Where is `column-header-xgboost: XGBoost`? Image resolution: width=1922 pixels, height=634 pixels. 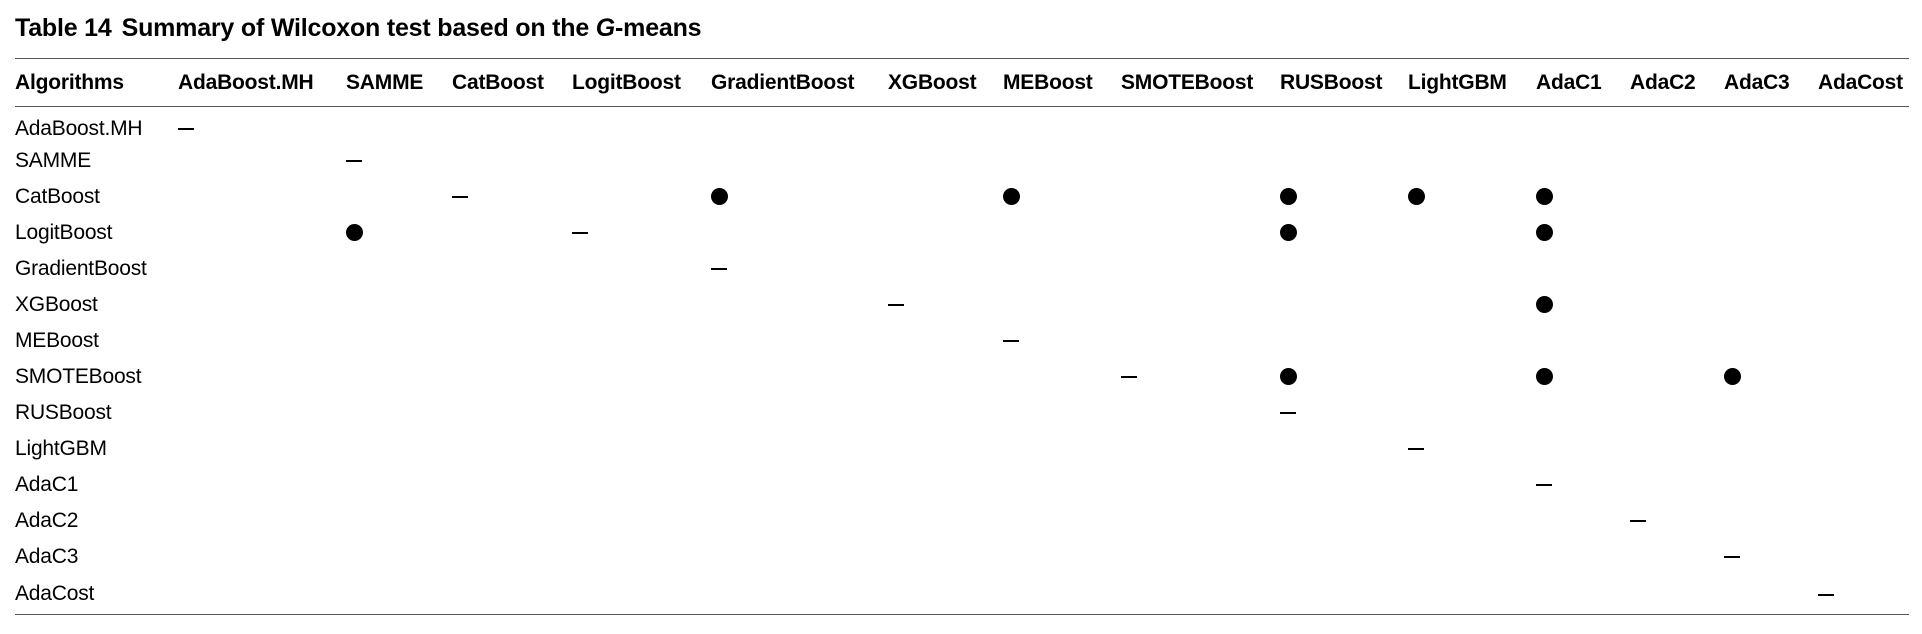
column-header-xgboost: XGBoost is located at coordinates (932, 82).